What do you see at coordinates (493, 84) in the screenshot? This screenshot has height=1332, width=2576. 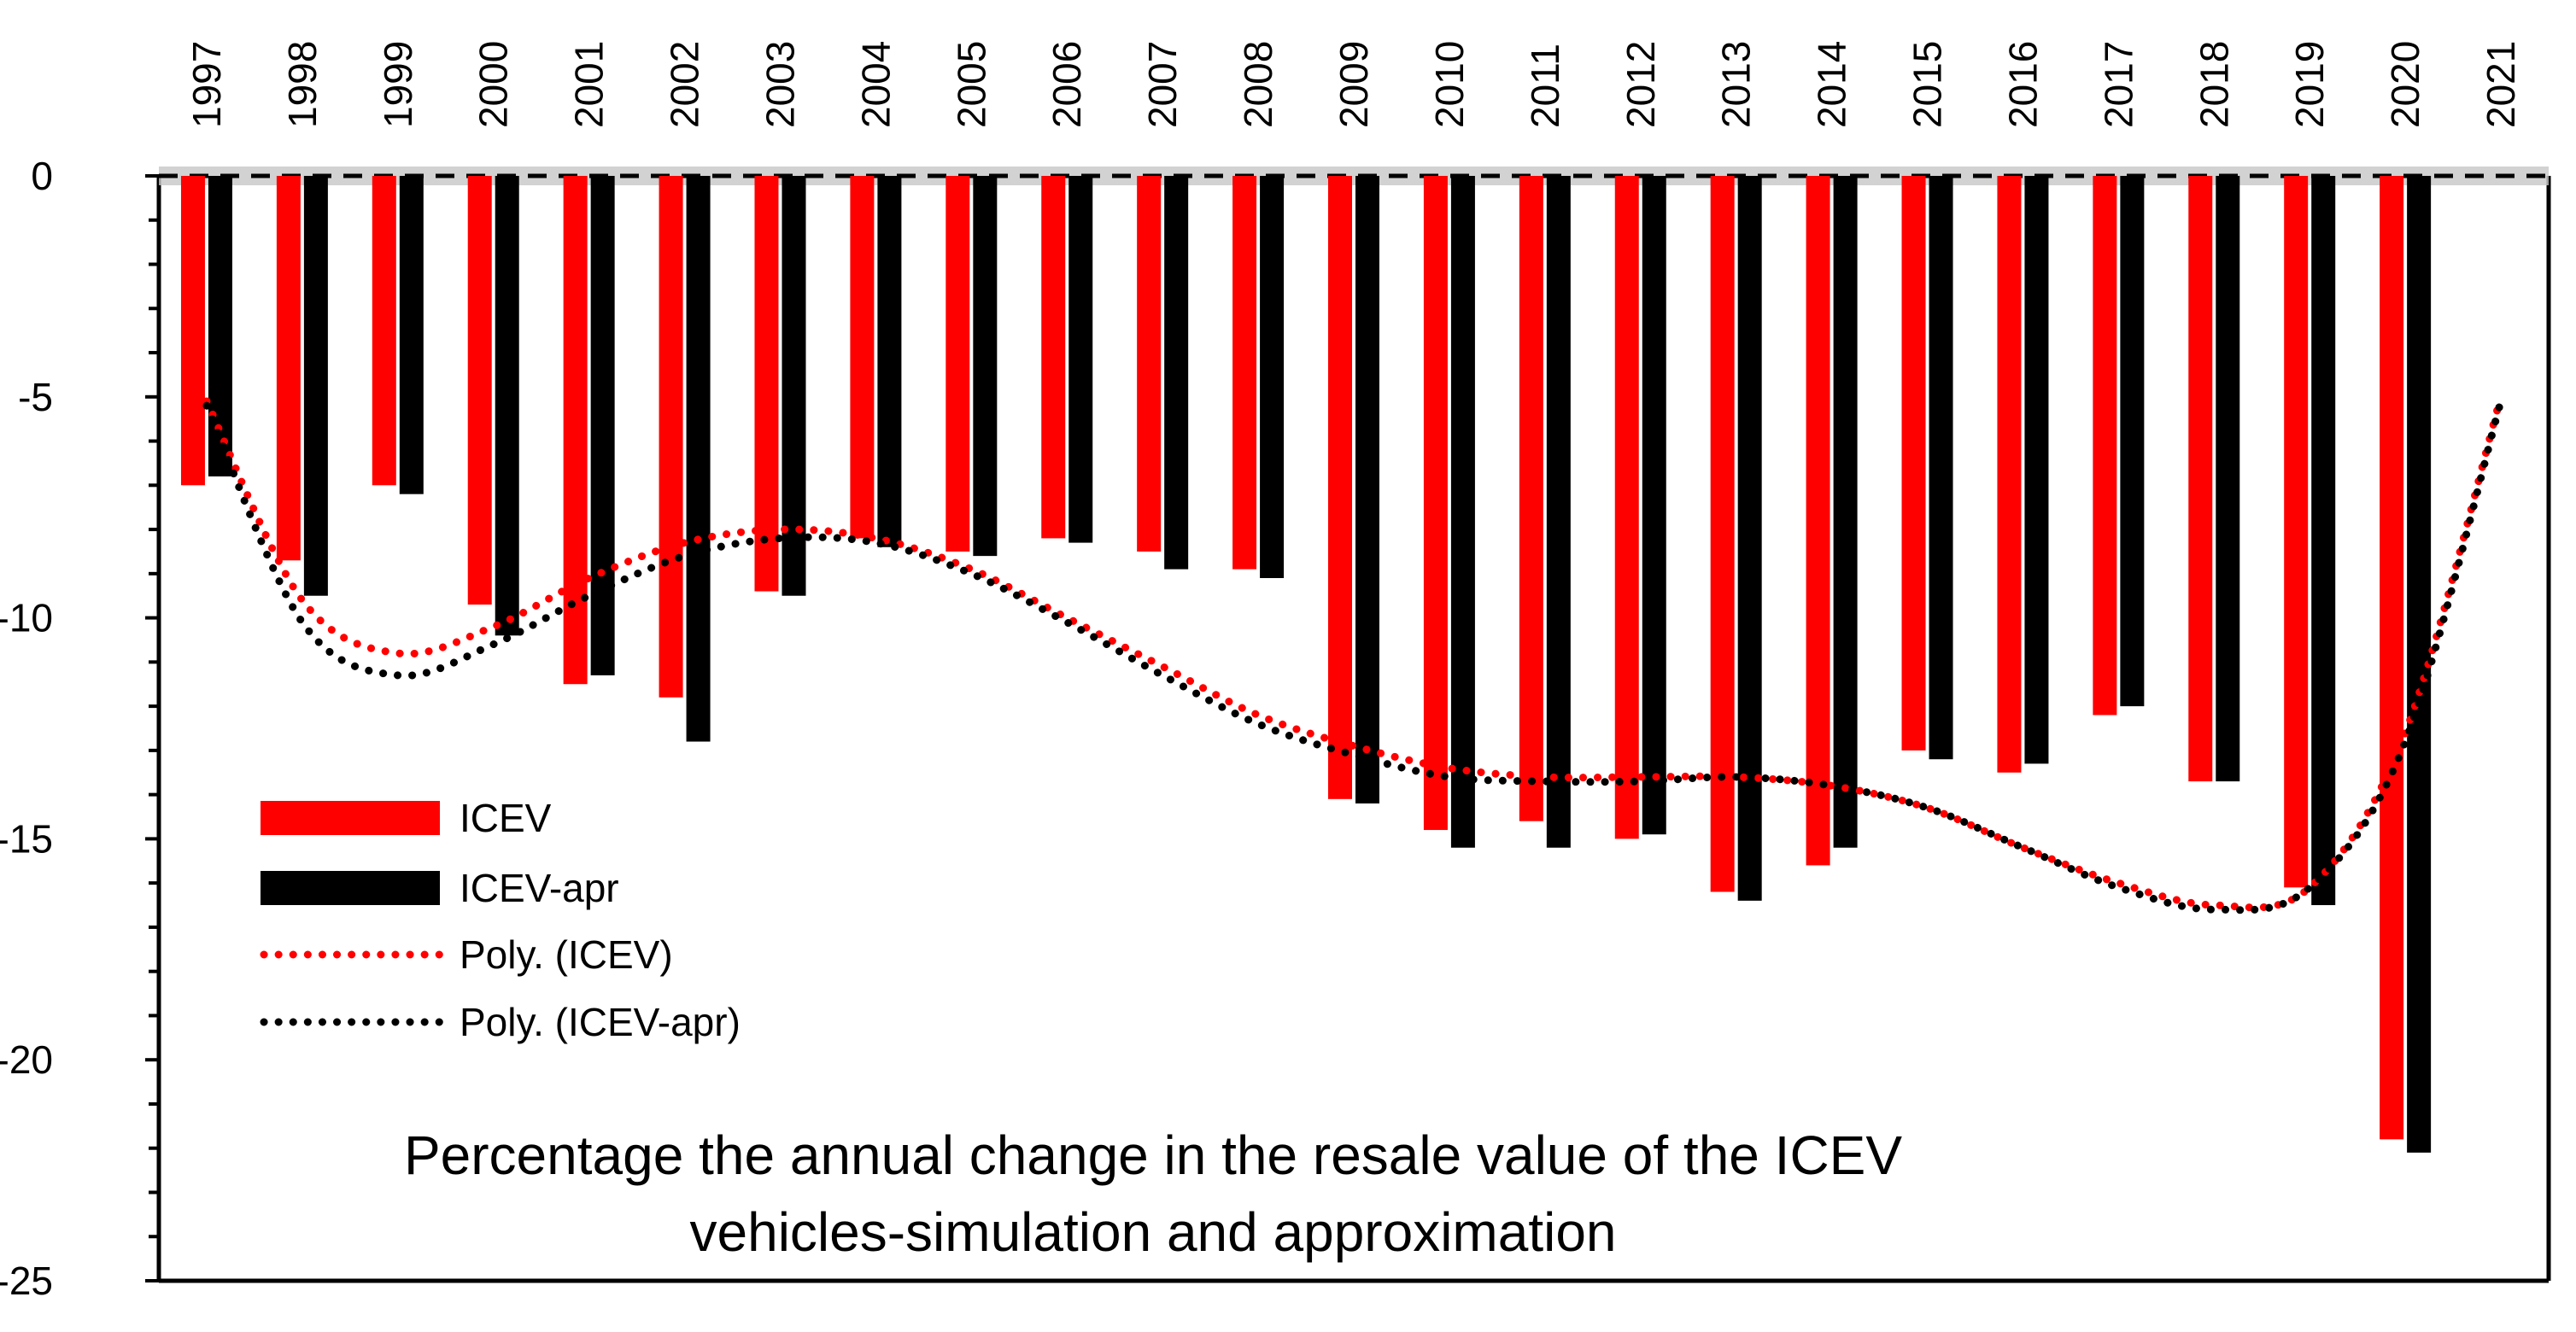 I see `x-tick-label: 2000` at bounding box center [493, 84].